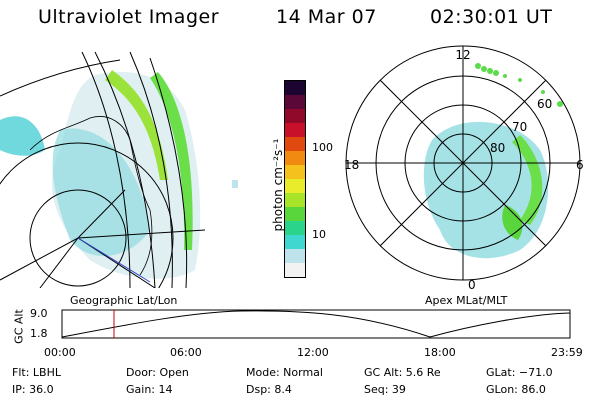 This screenshot has width=600, height=400. I want to click on status-glon: GLon: 86.0, so click(516, 389).